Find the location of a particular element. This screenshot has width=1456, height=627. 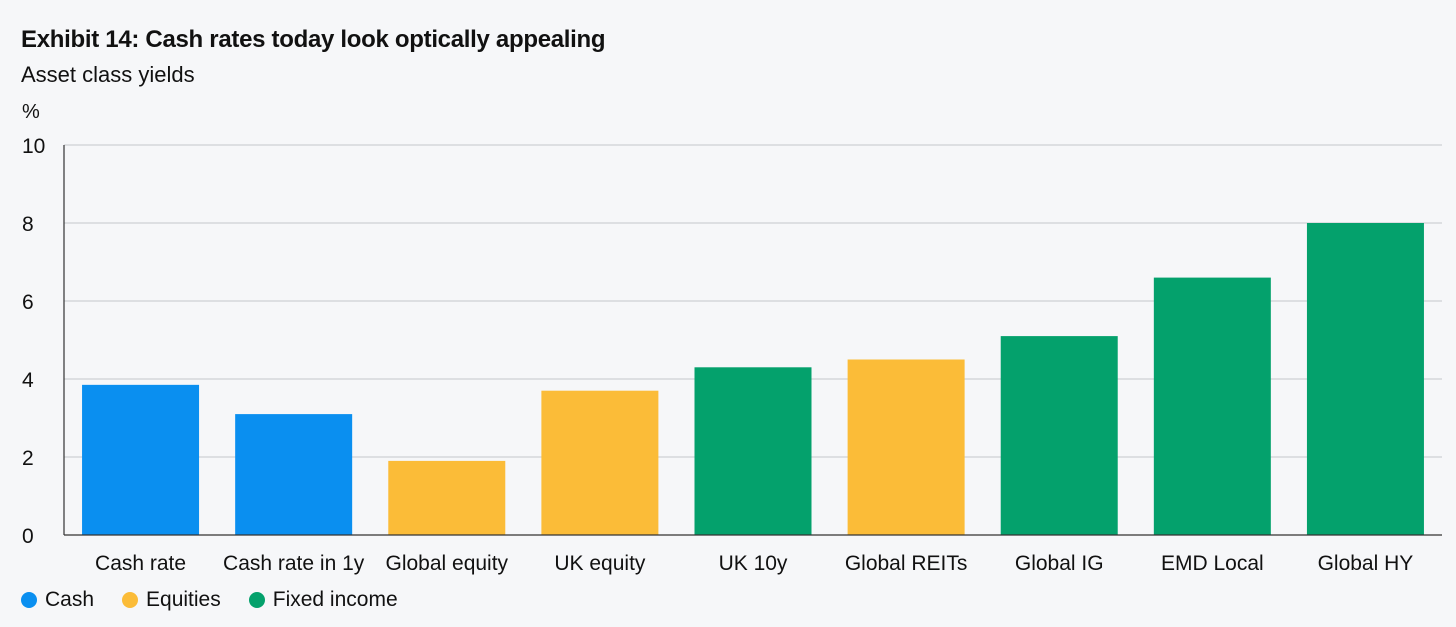

y-tick-label: 8 is located at coordinates (28, 224).